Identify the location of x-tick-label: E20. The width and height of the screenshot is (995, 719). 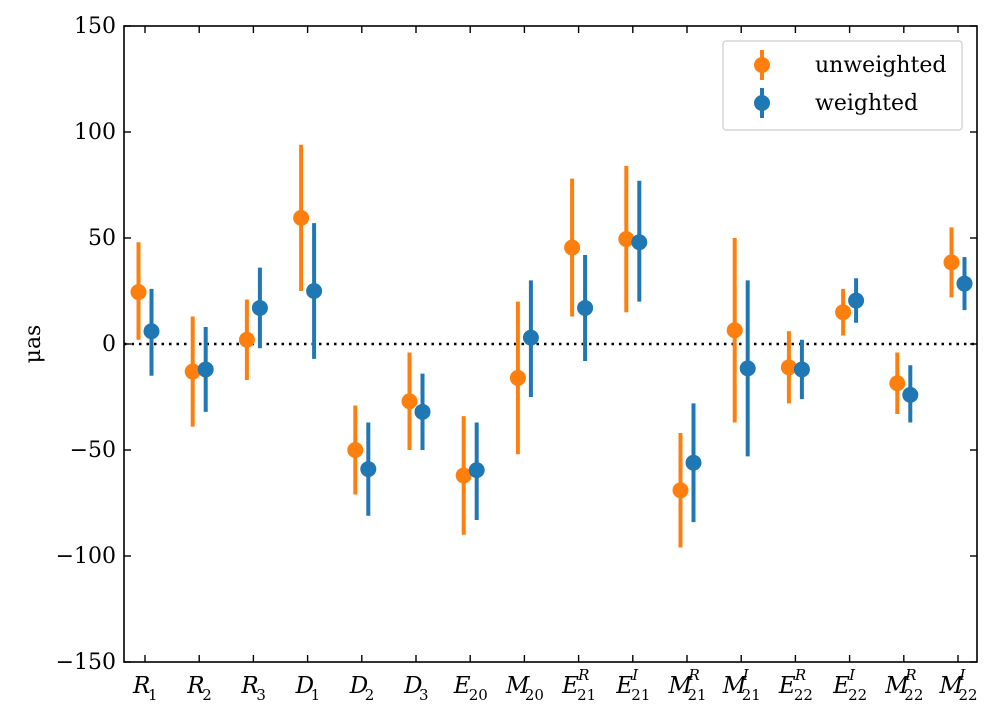
(470, 688).